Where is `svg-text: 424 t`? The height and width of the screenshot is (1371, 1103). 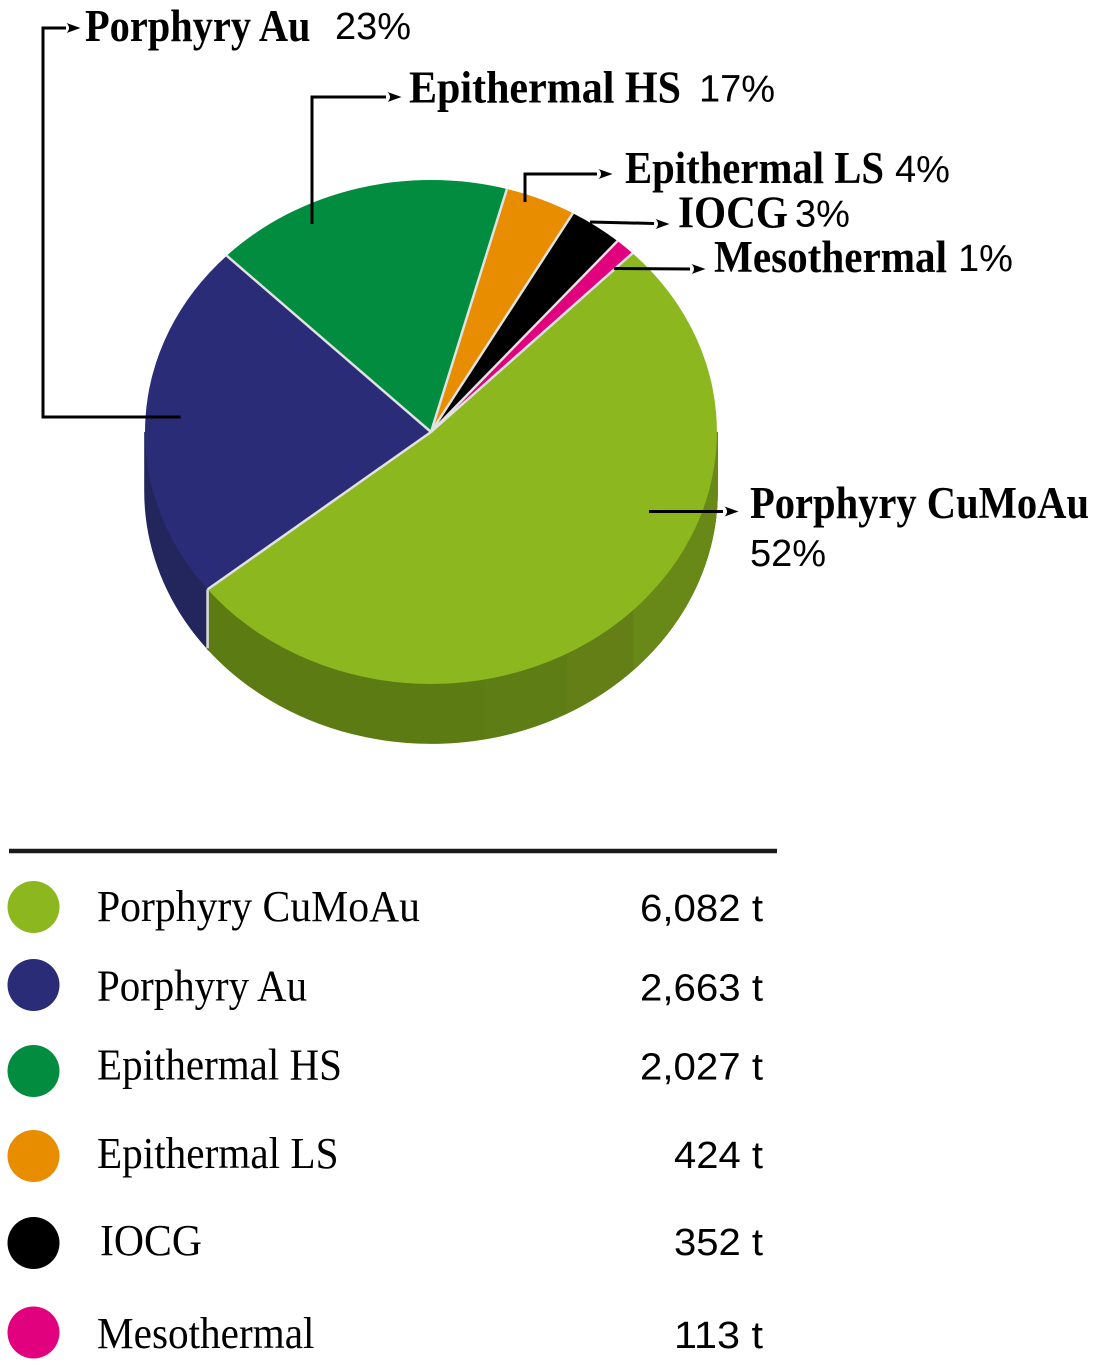
svg-text: 424 t is located at coordinates (718, 1156).